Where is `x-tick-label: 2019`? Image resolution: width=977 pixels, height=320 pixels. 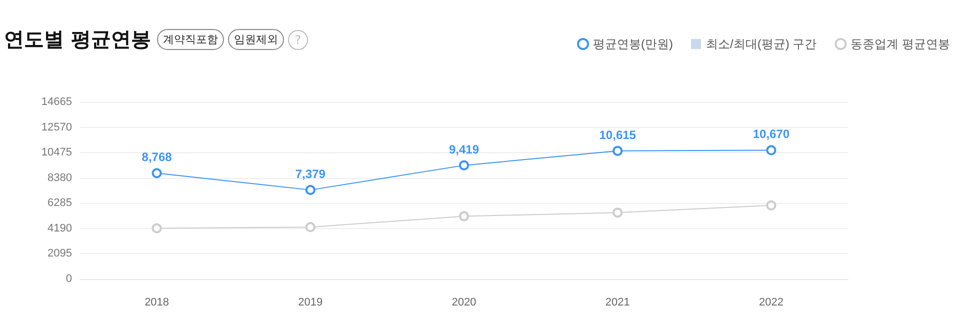
x-tick-label: 2019 is located at coordinates (310, 302).